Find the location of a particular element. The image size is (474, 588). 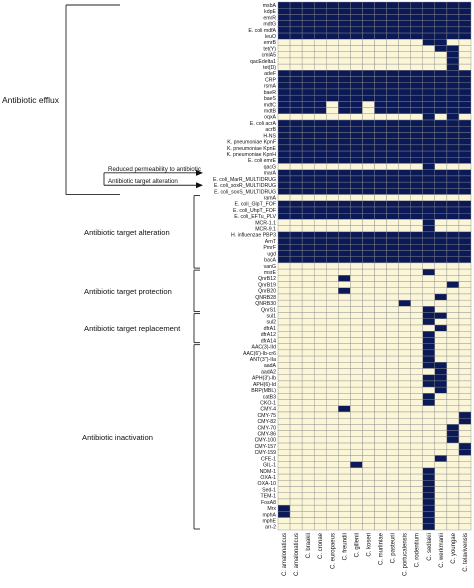

gene-label: H. influenzae PBP3 is located at coordinates (253, 236).